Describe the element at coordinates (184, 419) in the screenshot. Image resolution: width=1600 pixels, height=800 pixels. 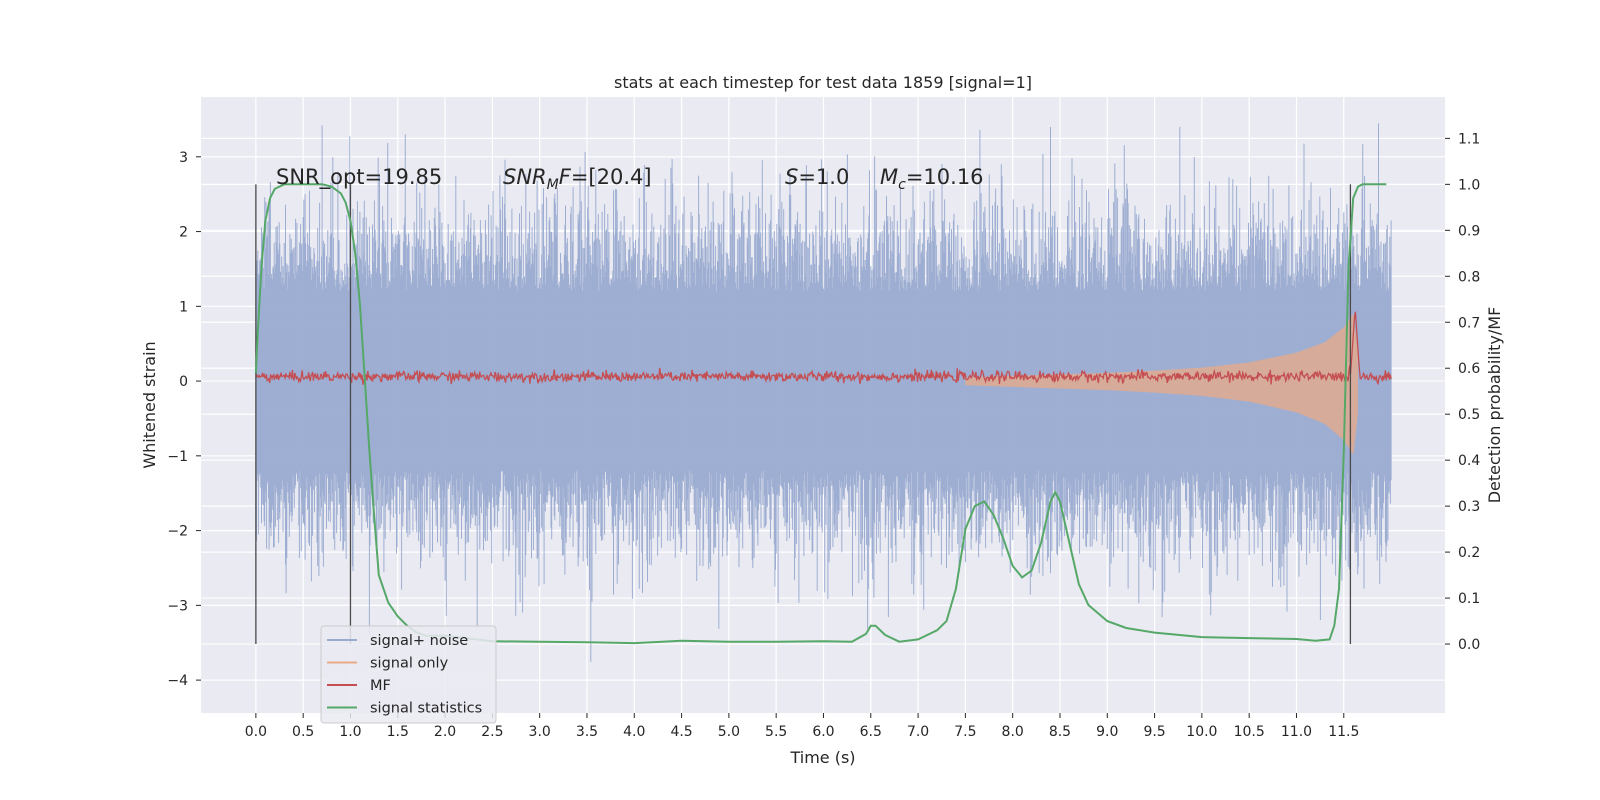
I see `y-axis-ticks: 3 2 1 0 −1 −2 −3 −4` at that location.